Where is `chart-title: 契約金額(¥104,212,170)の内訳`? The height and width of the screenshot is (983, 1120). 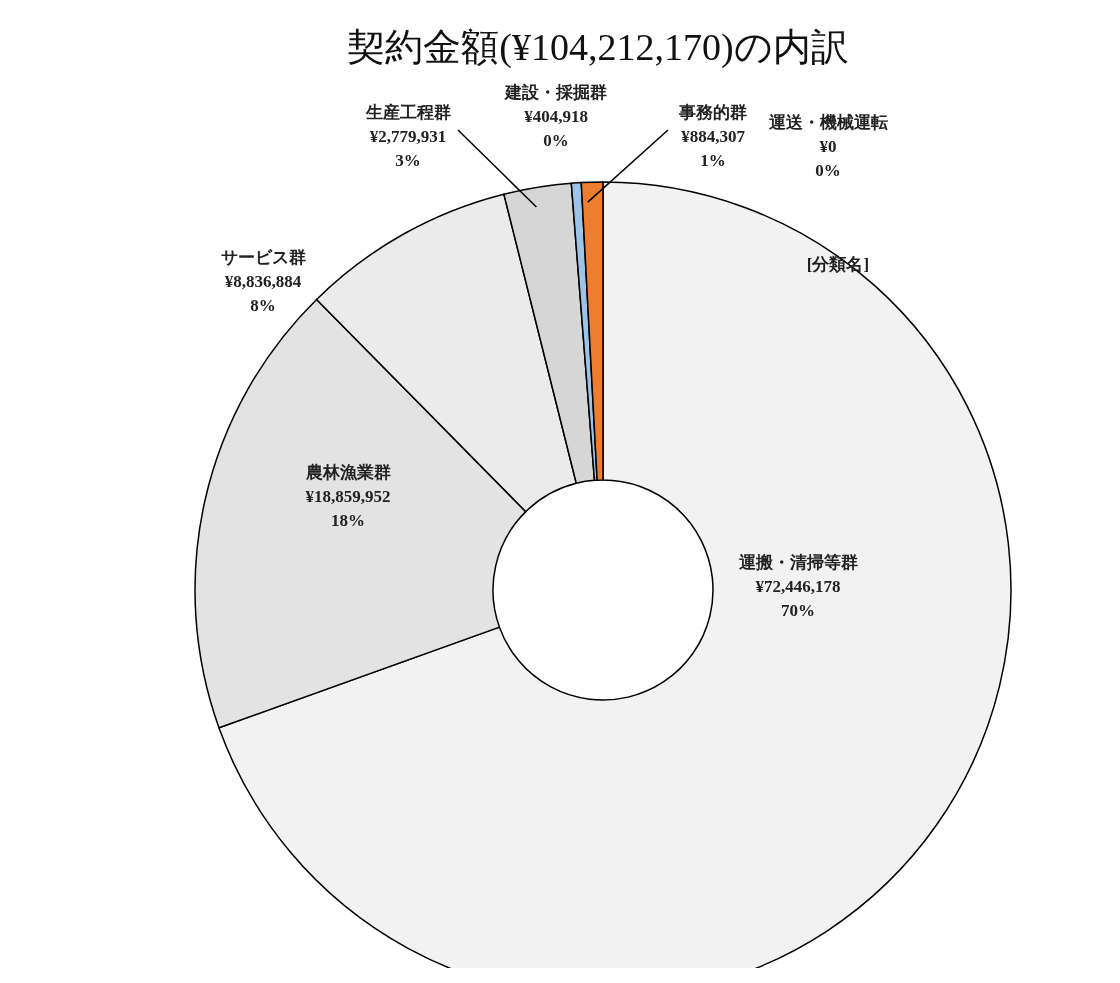
chart-title: 契約金額(¥104,212,170)の内訳 is located at coordinates (598, 47).